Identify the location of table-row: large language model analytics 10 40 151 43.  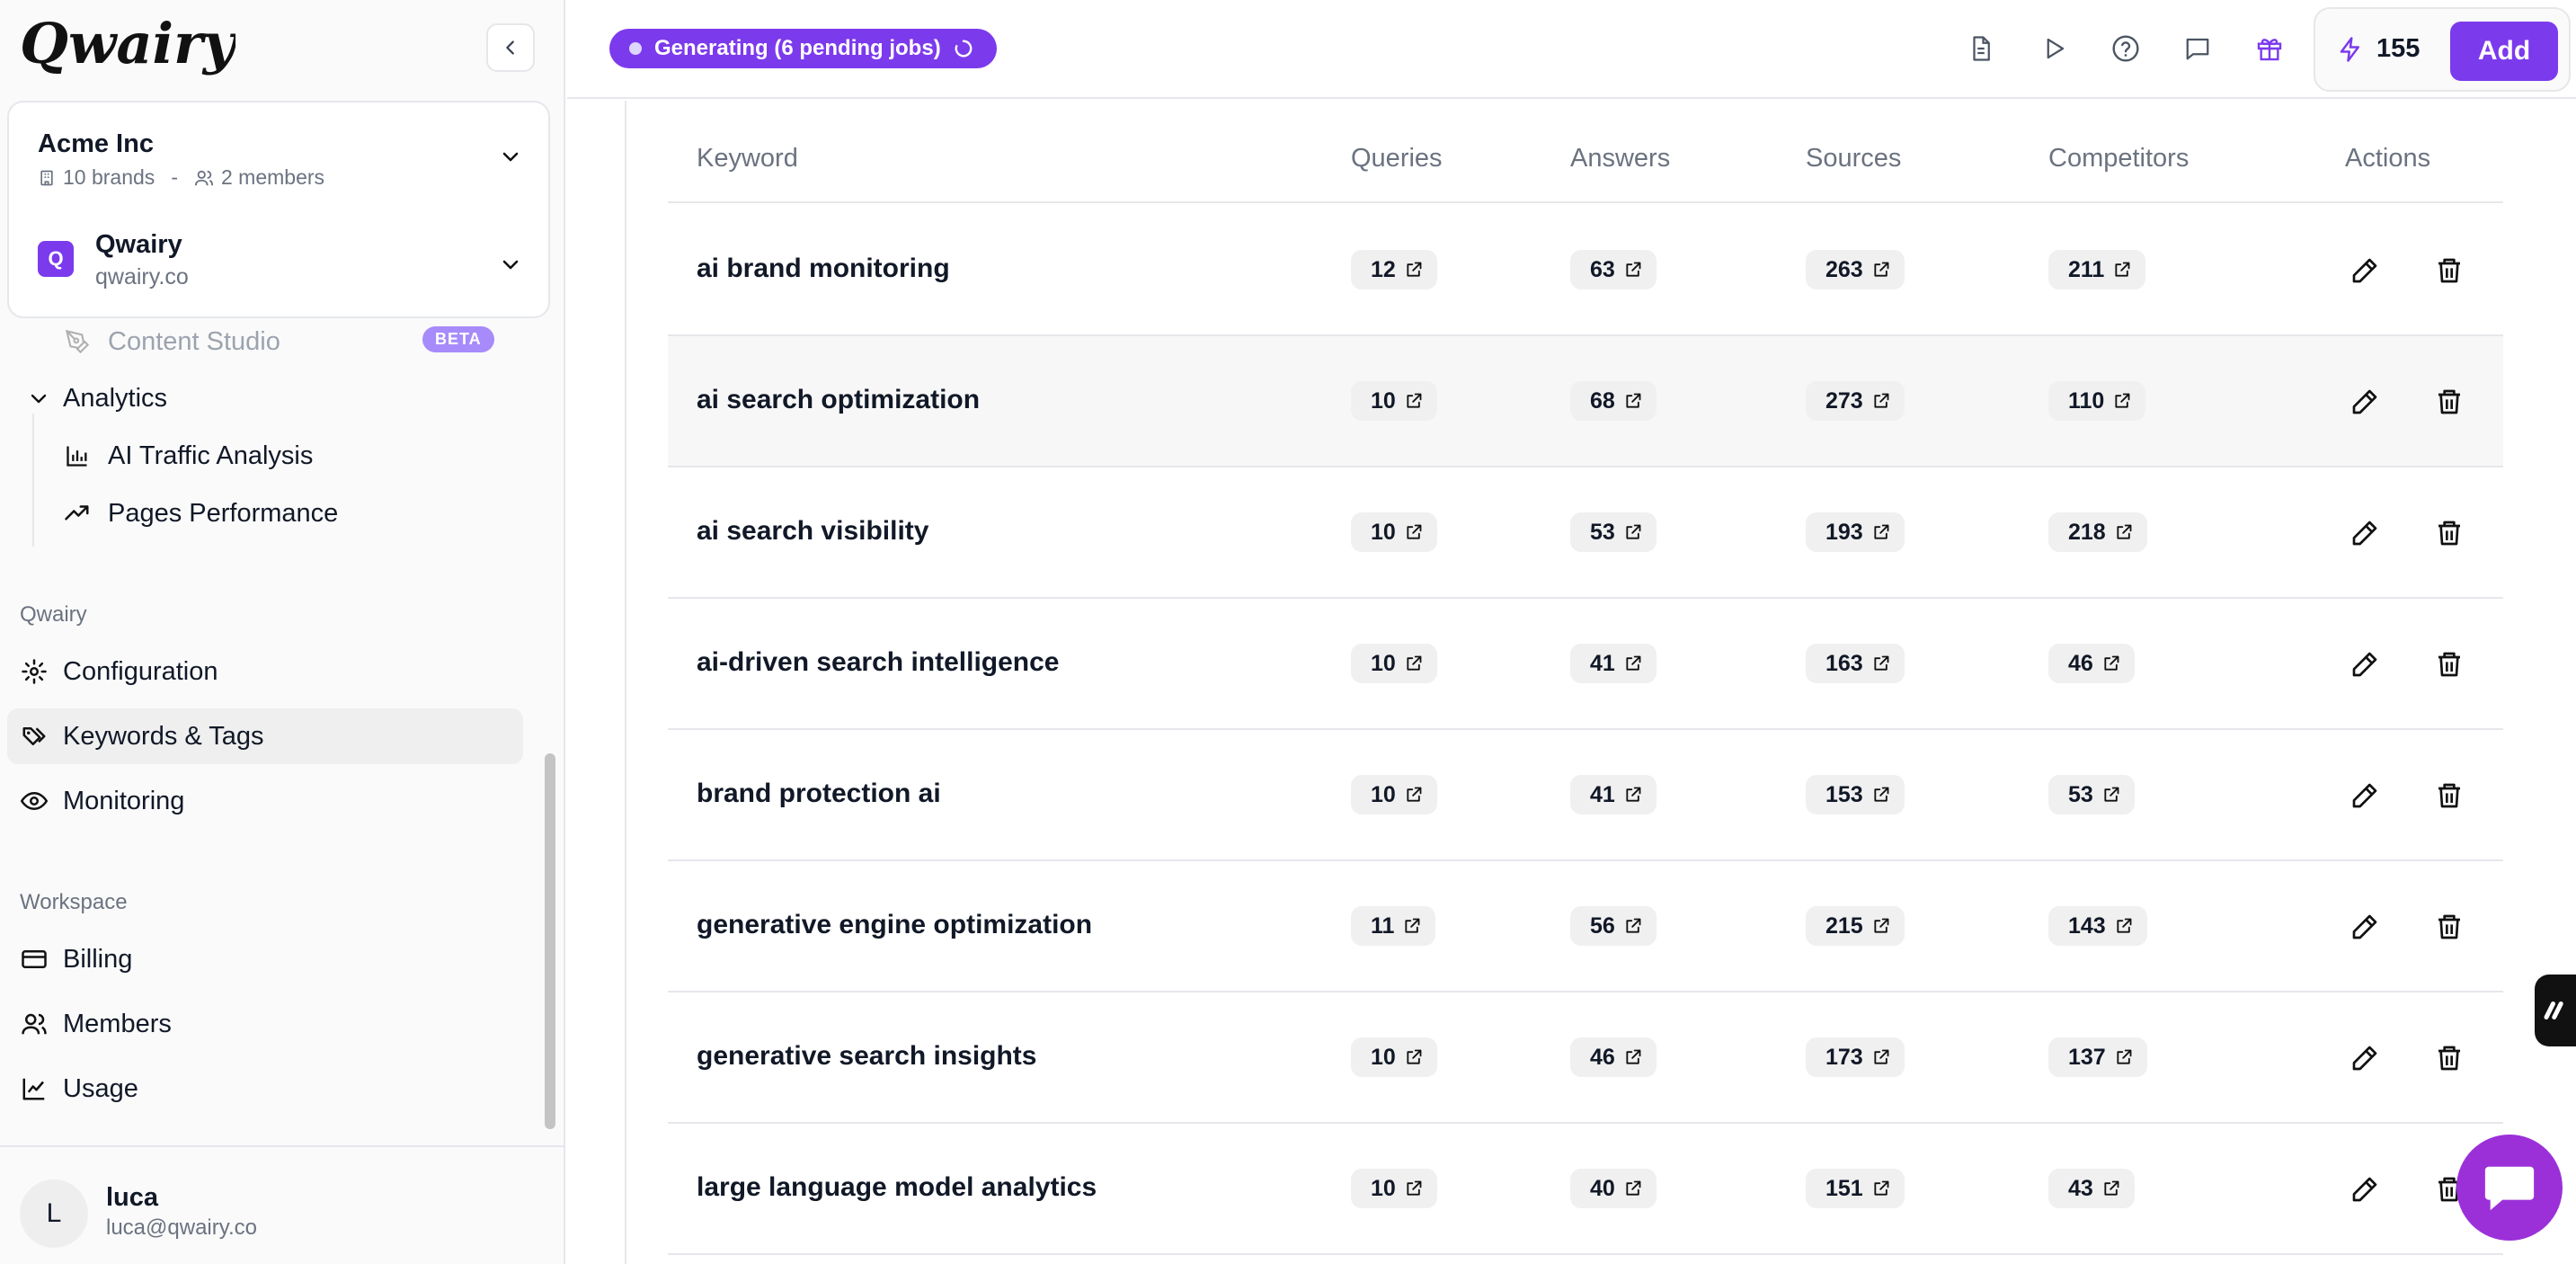
(1585, 1189).